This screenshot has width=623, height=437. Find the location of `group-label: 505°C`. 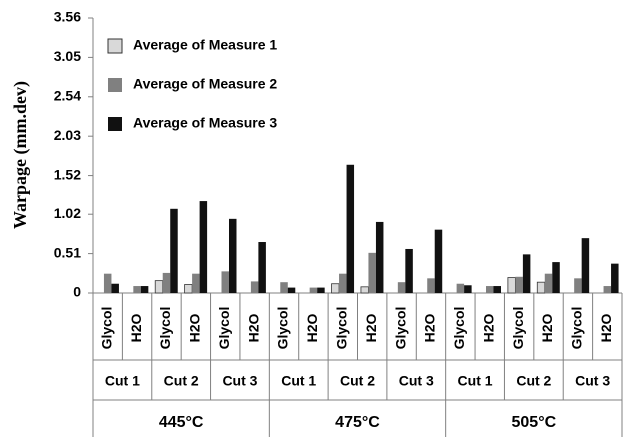

group-label: 505°C is located at coordinates (534, 422).